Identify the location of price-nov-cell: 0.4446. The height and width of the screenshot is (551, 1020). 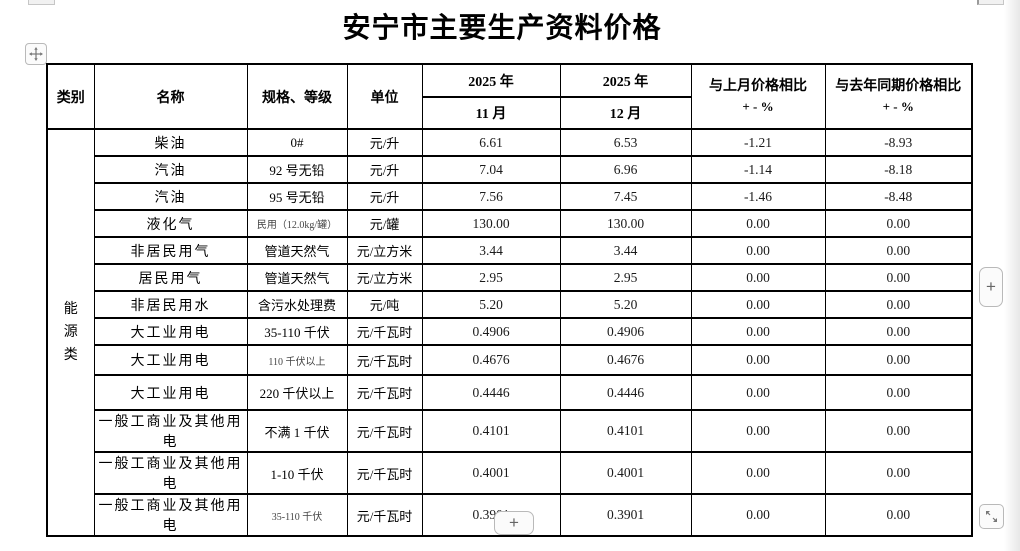
(491, 392).